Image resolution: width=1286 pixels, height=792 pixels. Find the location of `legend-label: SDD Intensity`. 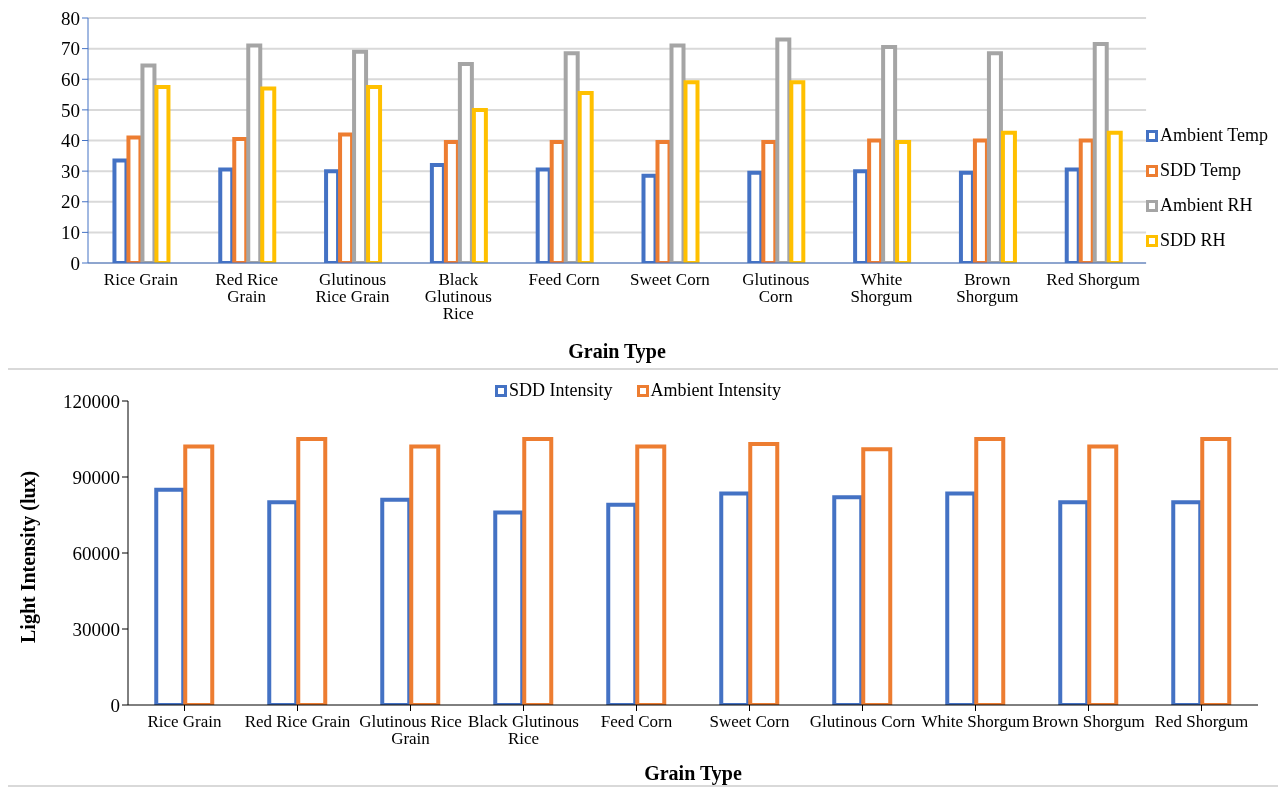

legend-label: SDD Intensity is located at coordinates (561, 390).